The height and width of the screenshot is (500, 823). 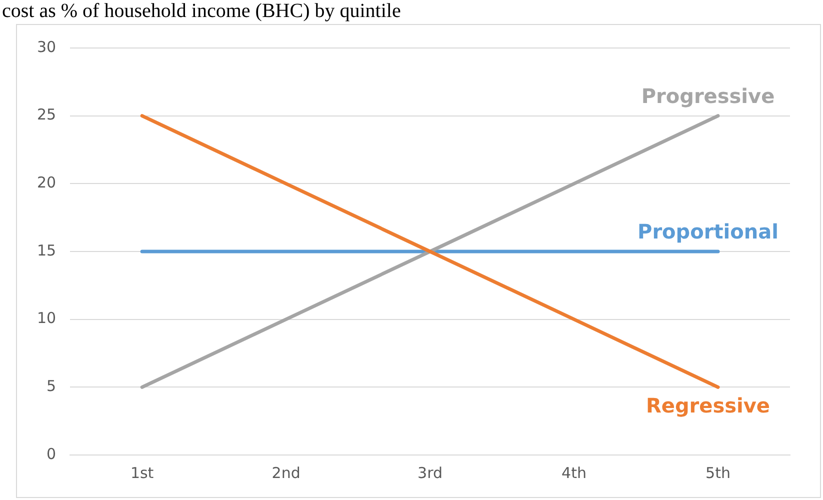 I want to click on y-tick-label: 5, so click(x=51, y=386).